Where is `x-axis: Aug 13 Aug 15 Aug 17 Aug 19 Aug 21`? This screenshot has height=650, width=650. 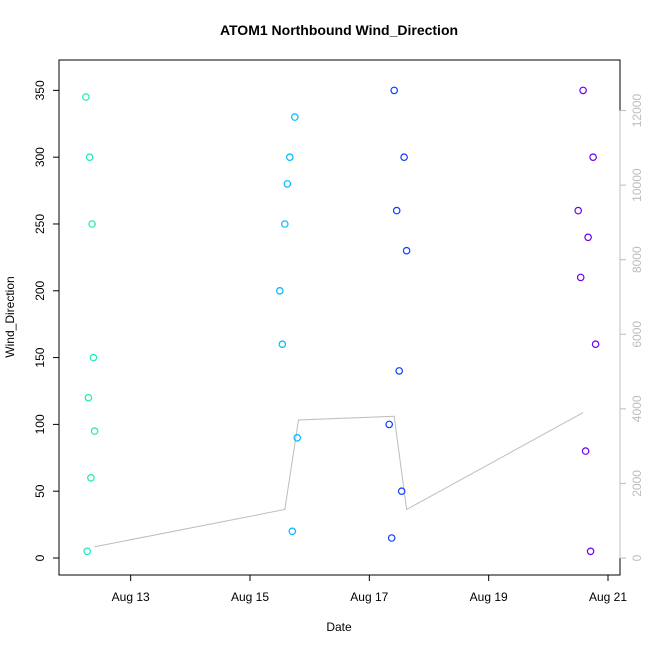
x-axis: Aug 13 Aug 15 Aug 17 Aug 19 Aug 21 is located at coordinates (369, 589).